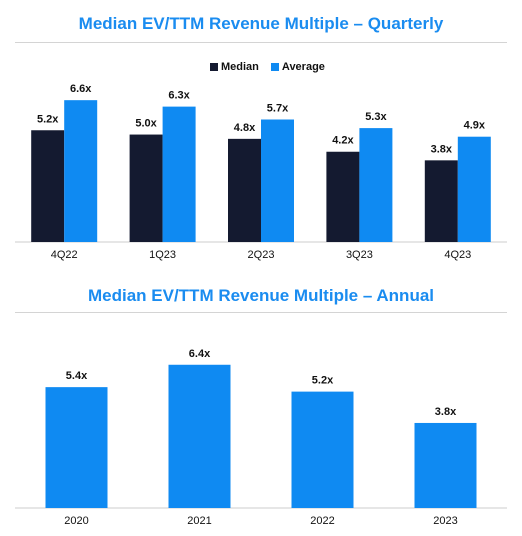 The image size is (522, 536). Describe the element at coordinates (179, 174) in the screenshot. I see `bar-average-1q23` at that location.